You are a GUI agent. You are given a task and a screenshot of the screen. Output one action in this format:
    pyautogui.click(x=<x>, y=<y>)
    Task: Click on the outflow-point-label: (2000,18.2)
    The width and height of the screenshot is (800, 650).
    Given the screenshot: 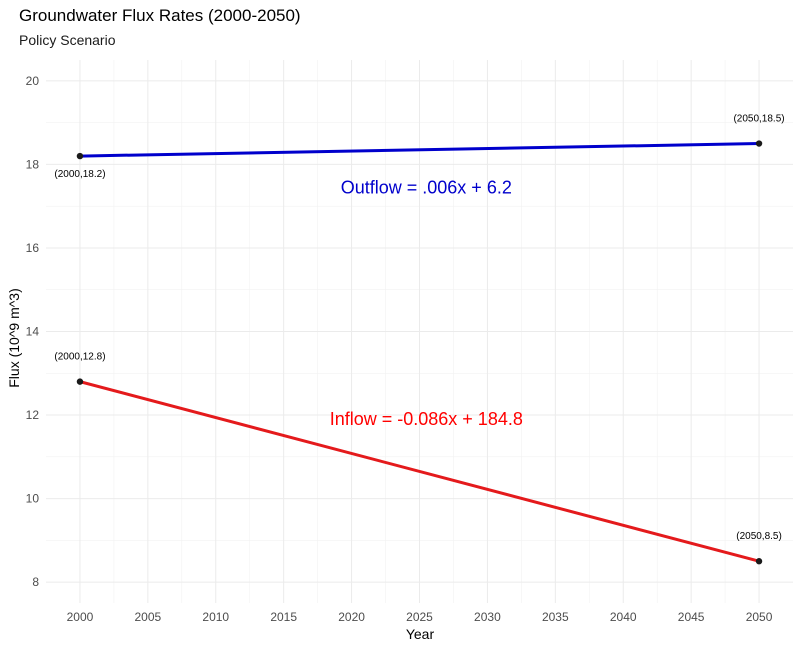 What is the action you would take?
    pyautogui.click(x=79, y=174)
    